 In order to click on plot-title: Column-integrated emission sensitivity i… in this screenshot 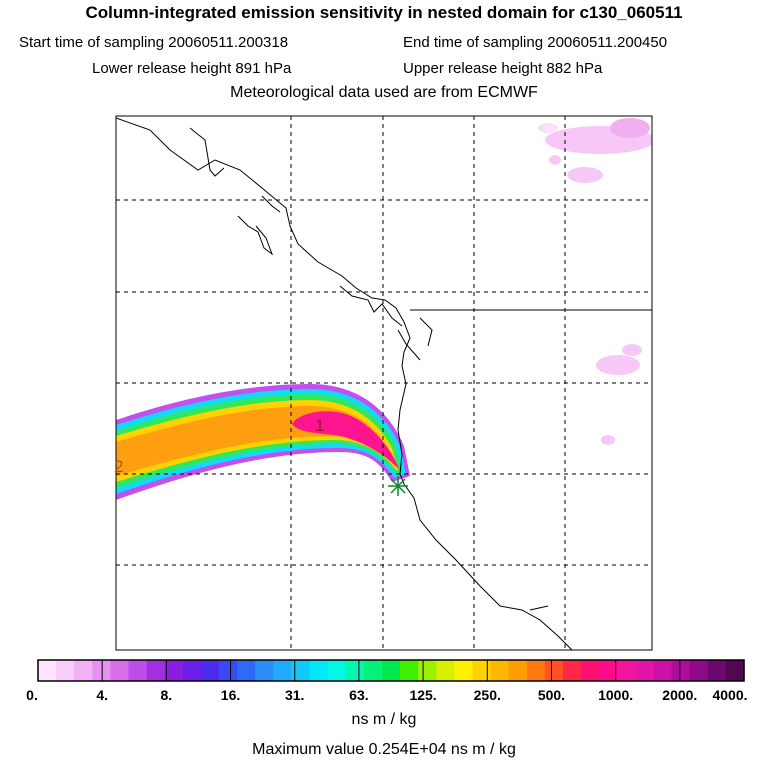, I will do `click(384, 12)`.